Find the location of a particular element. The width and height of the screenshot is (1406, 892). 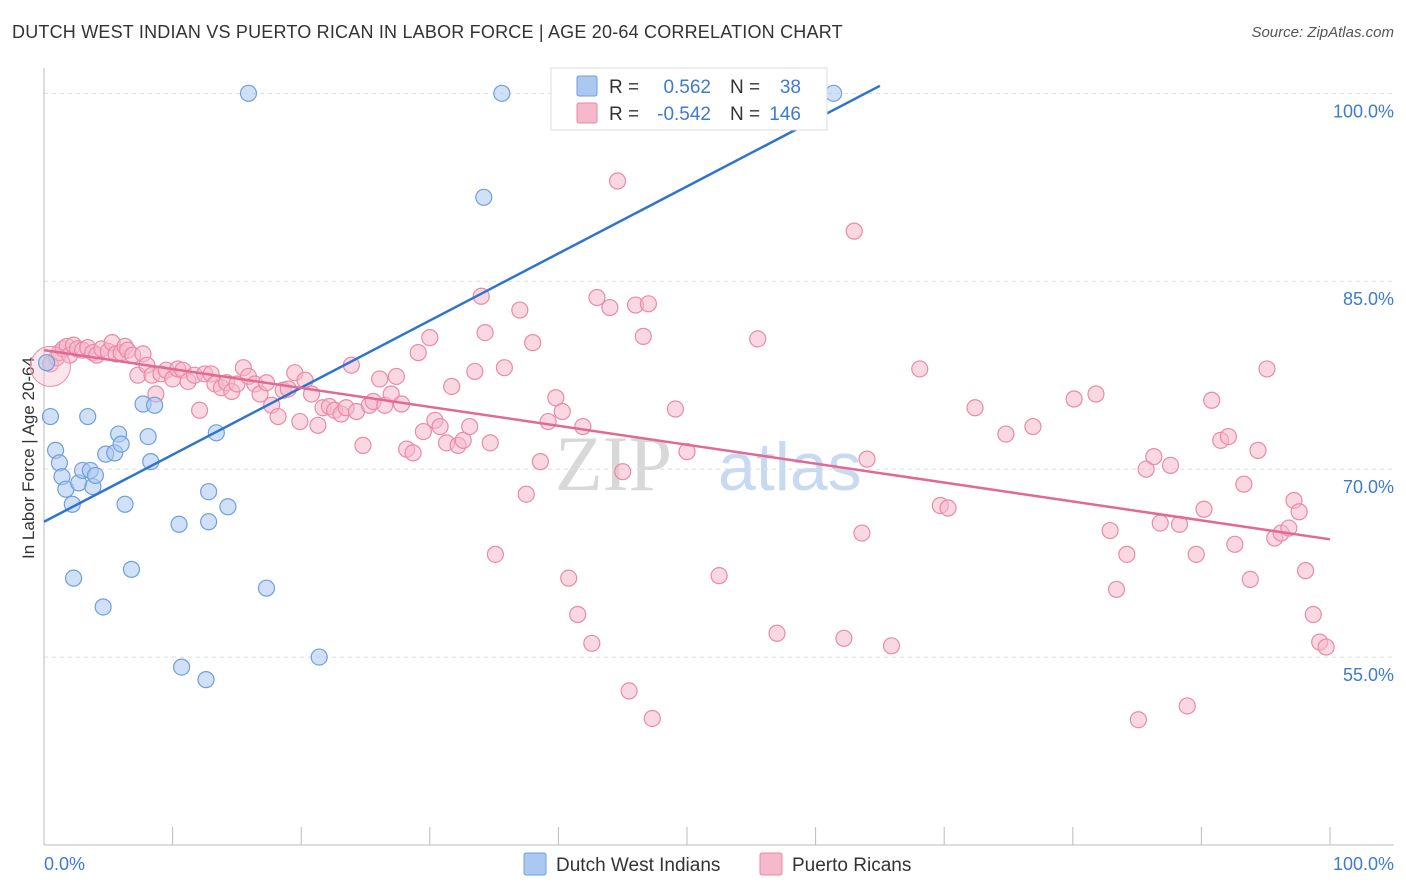

legend-r-value-1: 0.562 is located at coordinates (687, 87).